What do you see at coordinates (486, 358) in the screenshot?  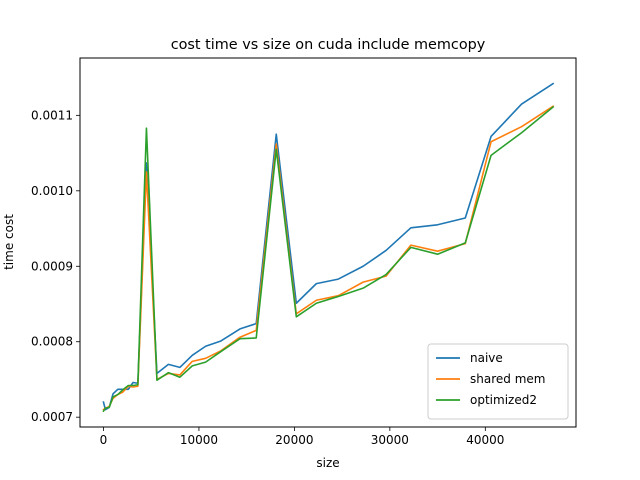 I see `legend-label: naive` at bounding box center [486, 358].